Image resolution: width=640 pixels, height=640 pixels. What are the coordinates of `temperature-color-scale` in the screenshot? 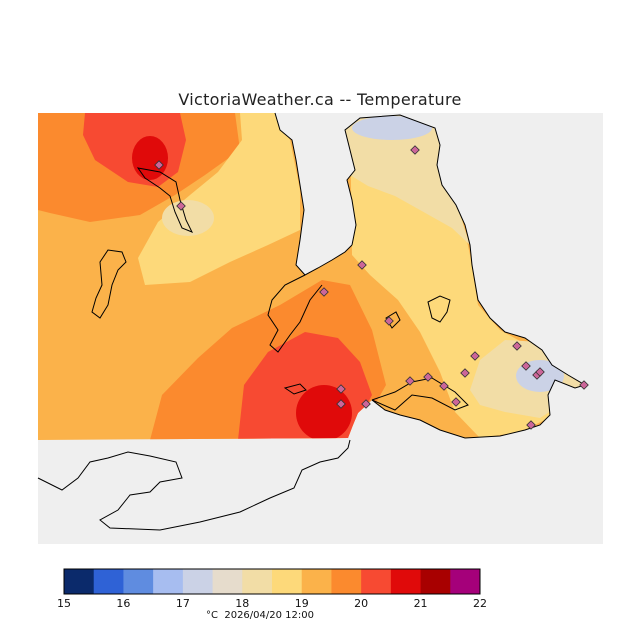 It's located at (272, 581).